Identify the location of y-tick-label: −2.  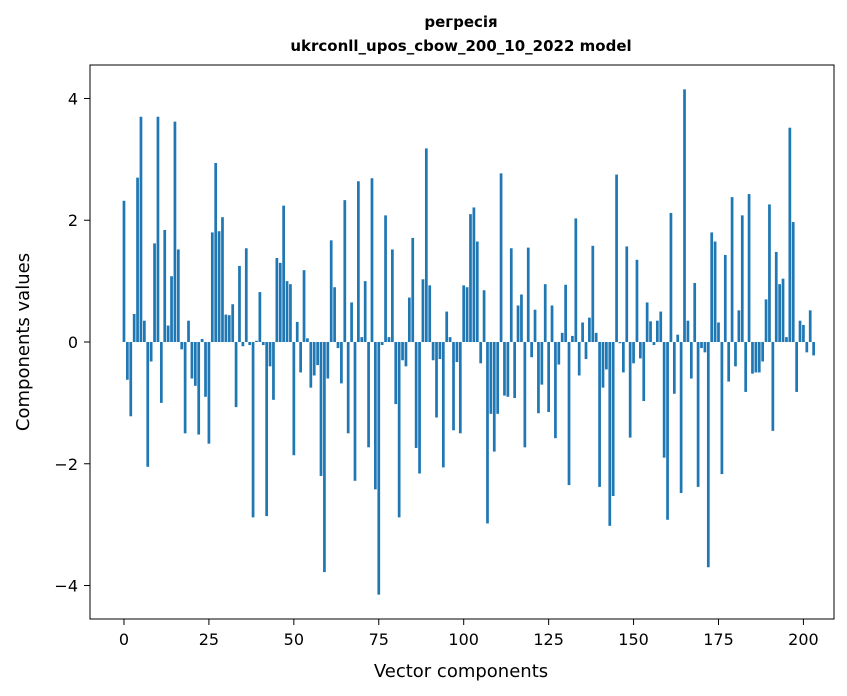
(66, 464).